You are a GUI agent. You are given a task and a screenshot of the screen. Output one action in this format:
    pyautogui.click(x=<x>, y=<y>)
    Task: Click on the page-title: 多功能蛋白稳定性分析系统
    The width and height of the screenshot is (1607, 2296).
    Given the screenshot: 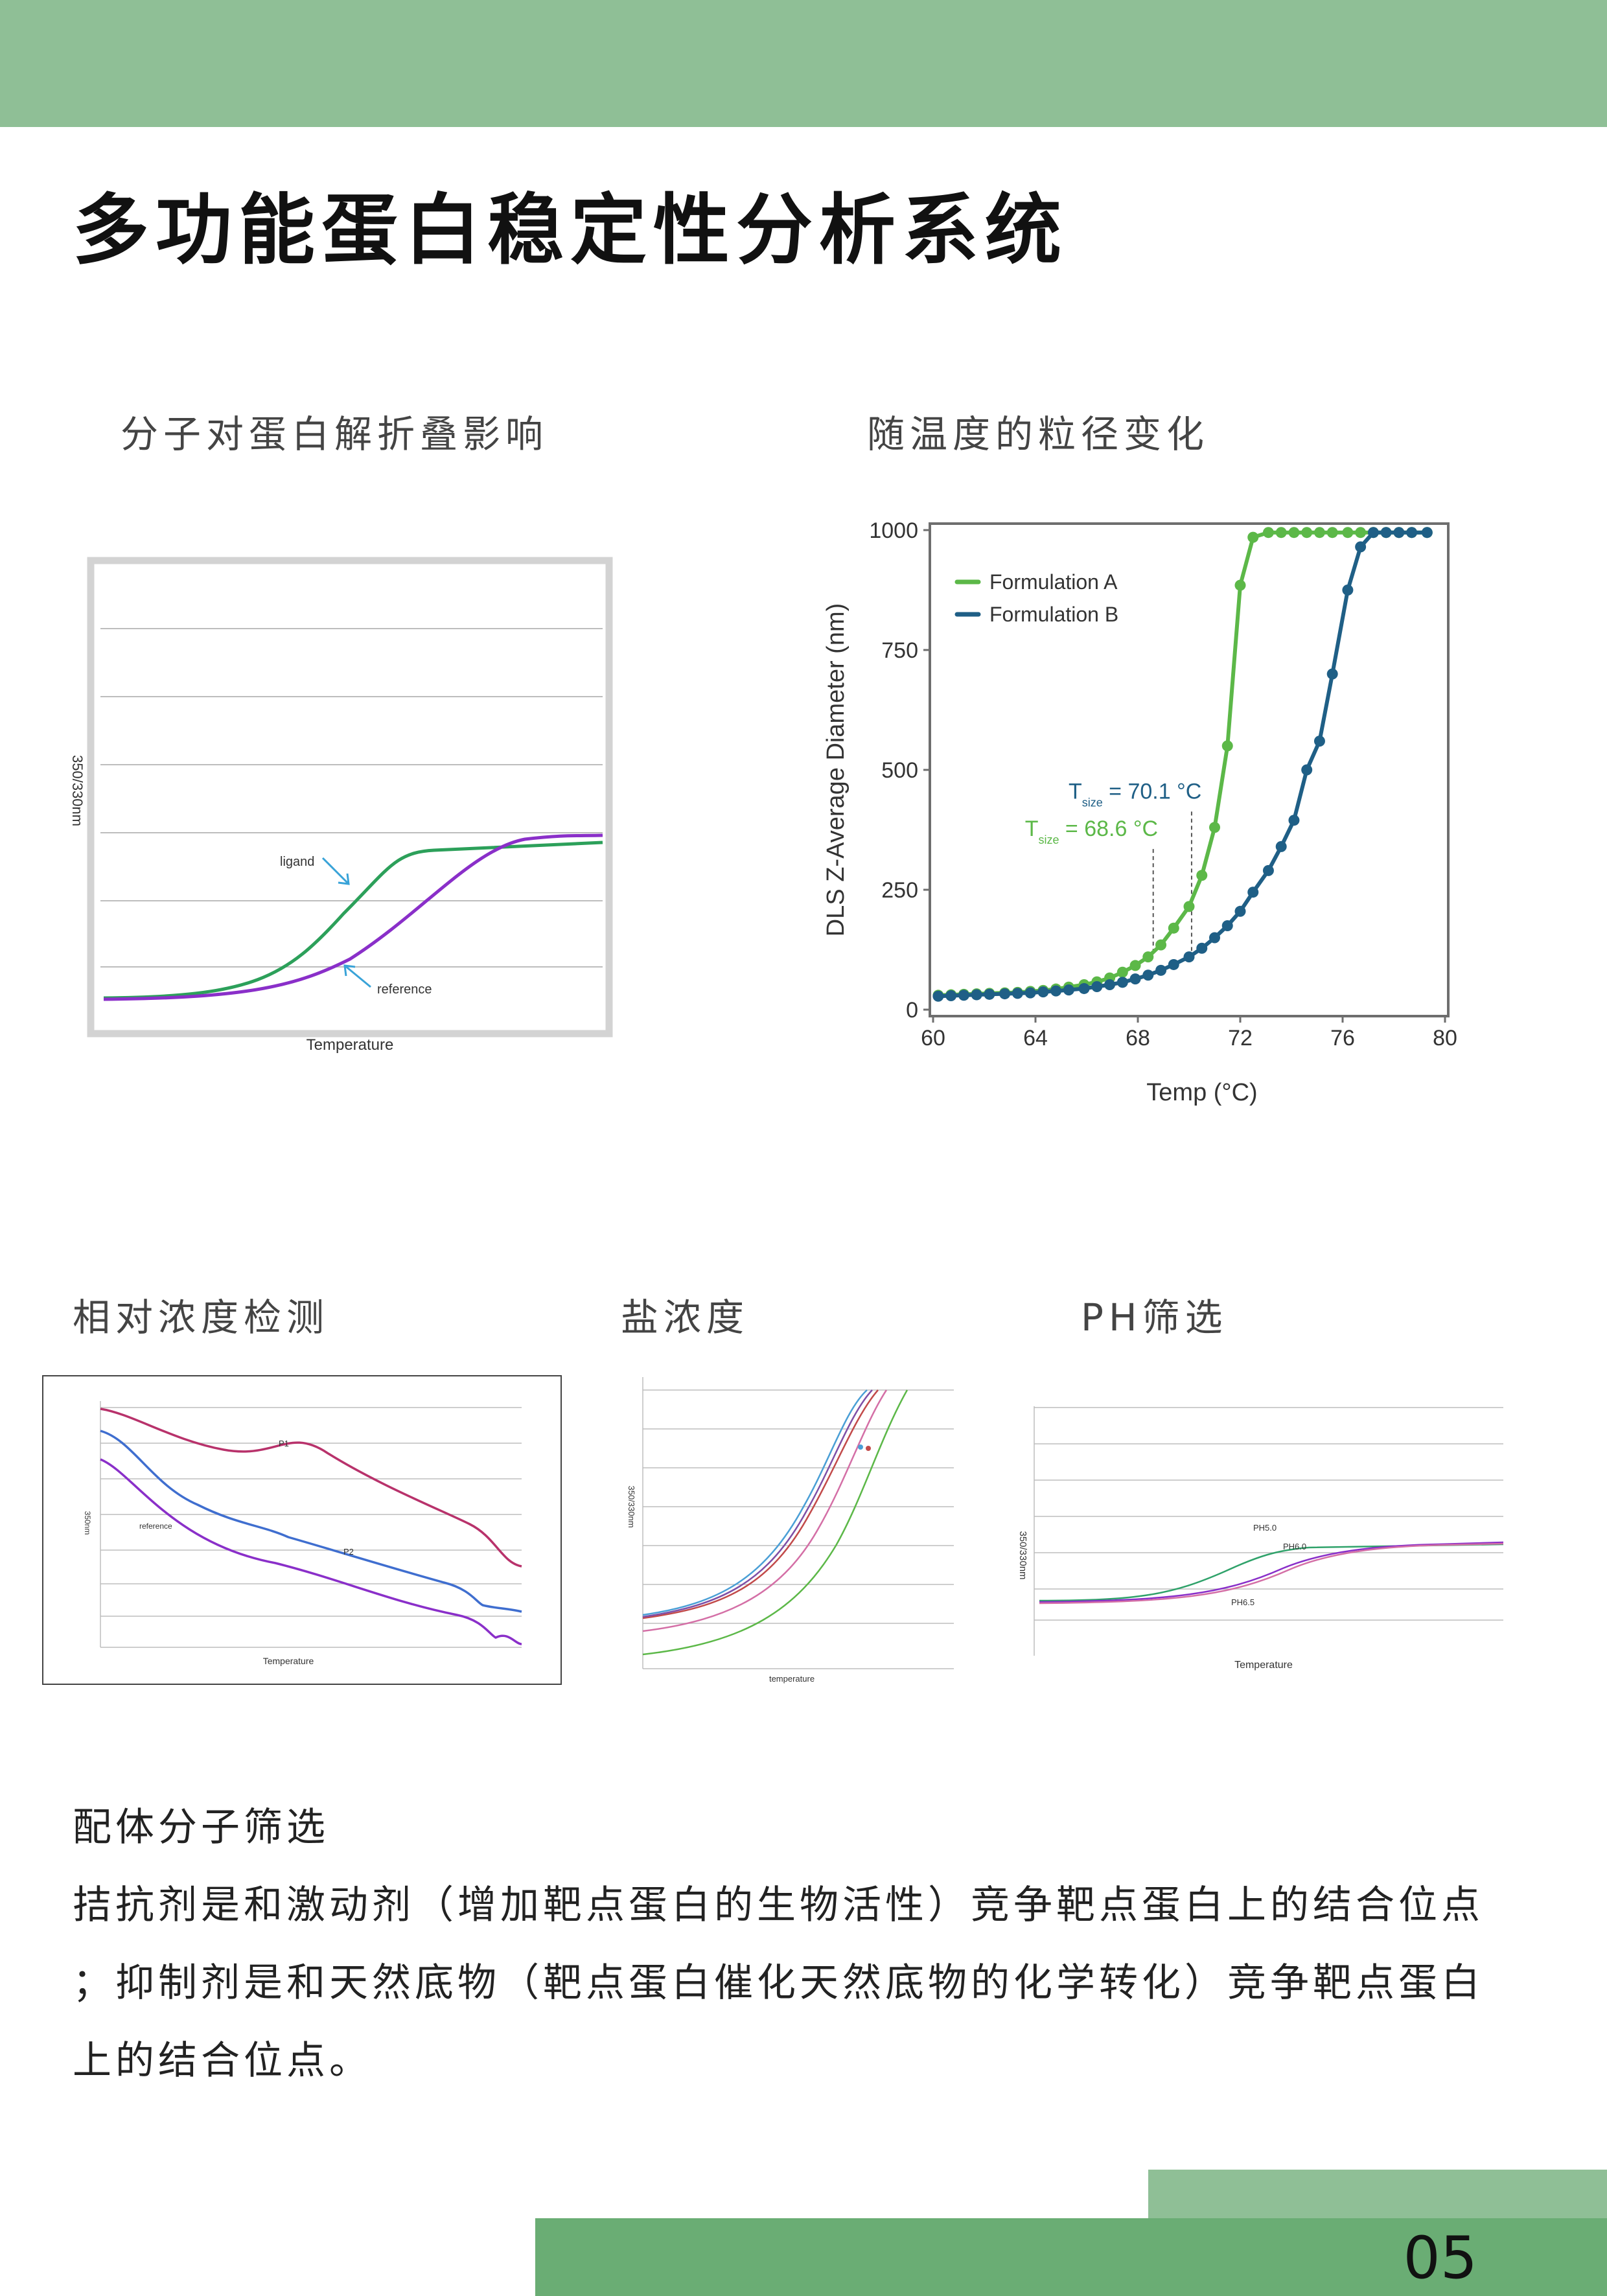 What is the action you would take?
    pyautogui.click(x=571, y=230)
    